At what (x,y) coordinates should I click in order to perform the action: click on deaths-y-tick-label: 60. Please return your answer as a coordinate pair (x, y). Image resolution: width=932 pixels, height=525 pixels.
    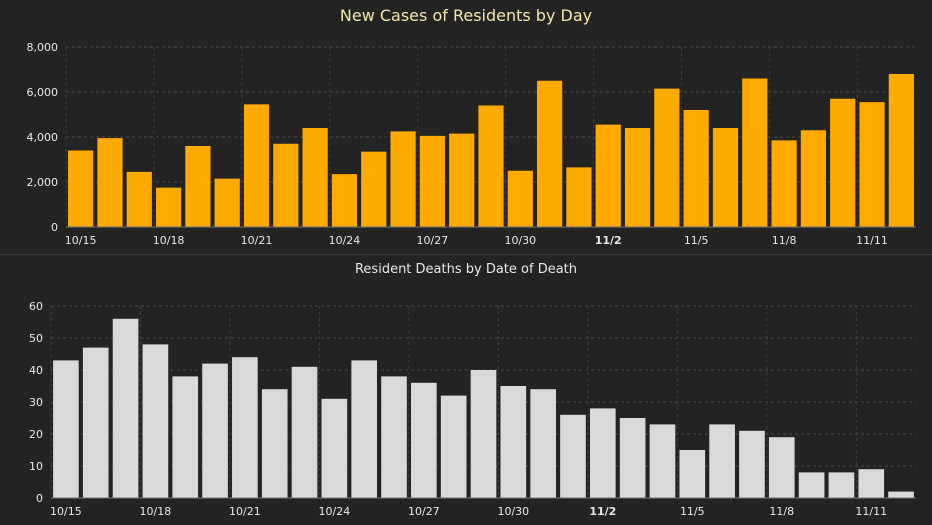
    Looking at the image, I should click on (36, 306).